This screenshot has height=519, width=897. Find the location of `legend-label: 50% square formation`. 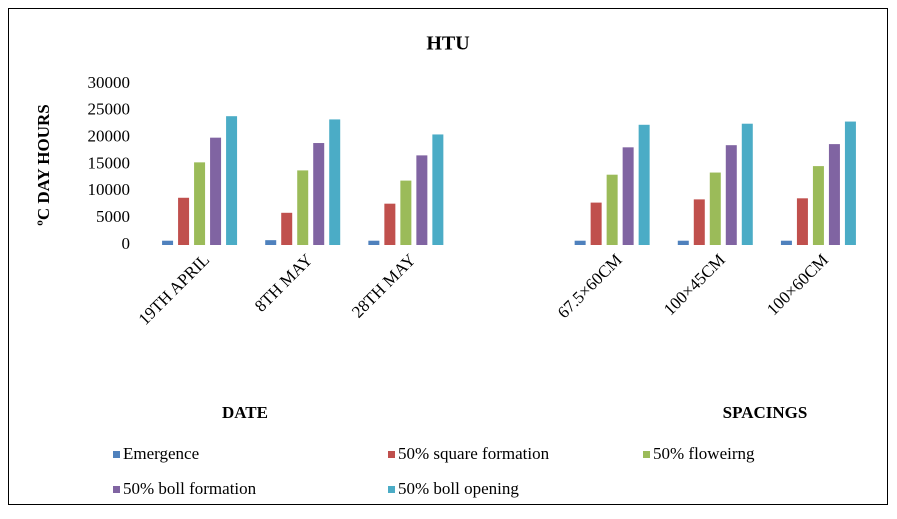

legend-label: 50% square formation is located at coordinates (474, 453).